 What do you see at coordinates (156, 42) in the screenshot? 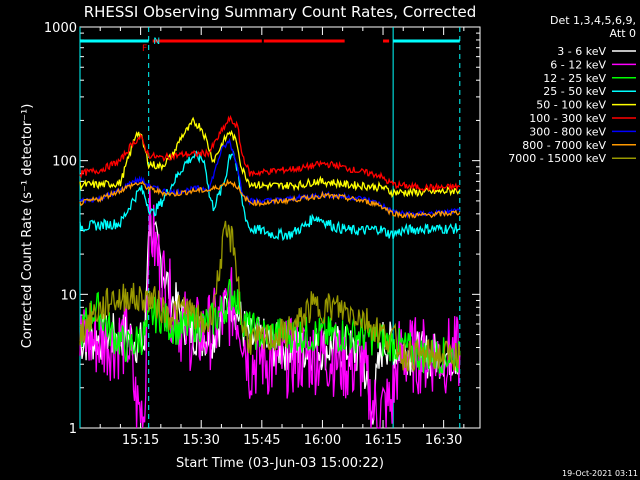
I see `flag-label: N` at bounding box center [156, 42].